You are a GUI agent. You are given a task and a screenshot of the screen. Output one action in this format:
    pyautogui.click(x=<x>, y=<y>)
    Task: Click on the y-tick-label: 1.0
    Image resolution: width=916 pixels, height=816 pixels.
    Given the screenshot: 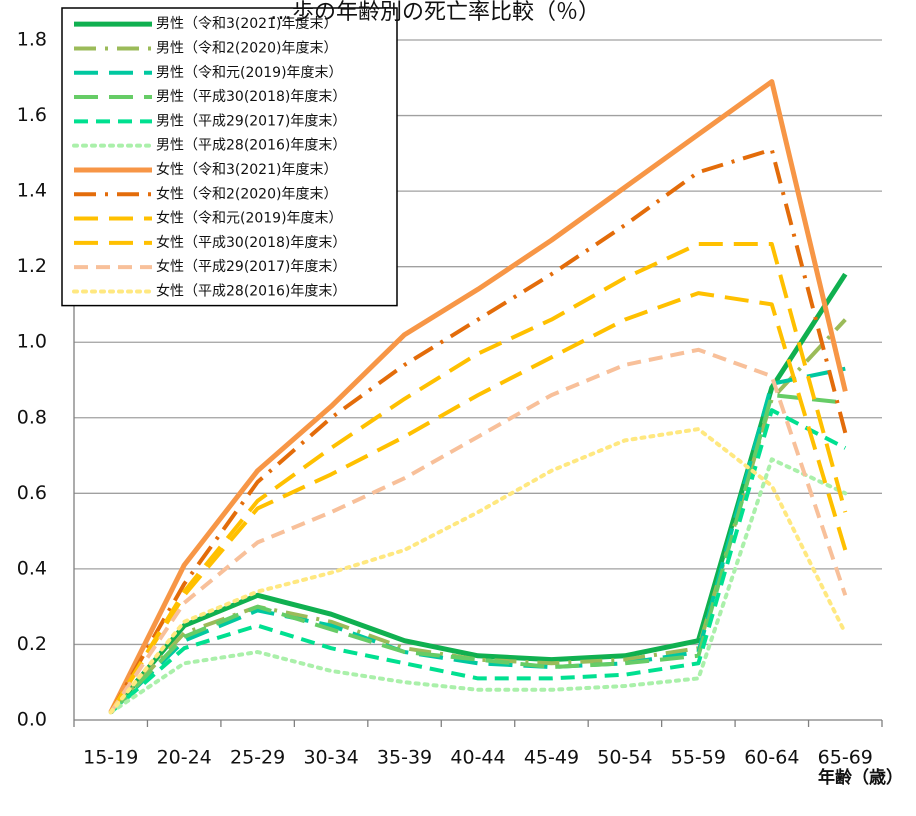 What is the action you would take?
    pyautogui.click(x=32, y=342)
    